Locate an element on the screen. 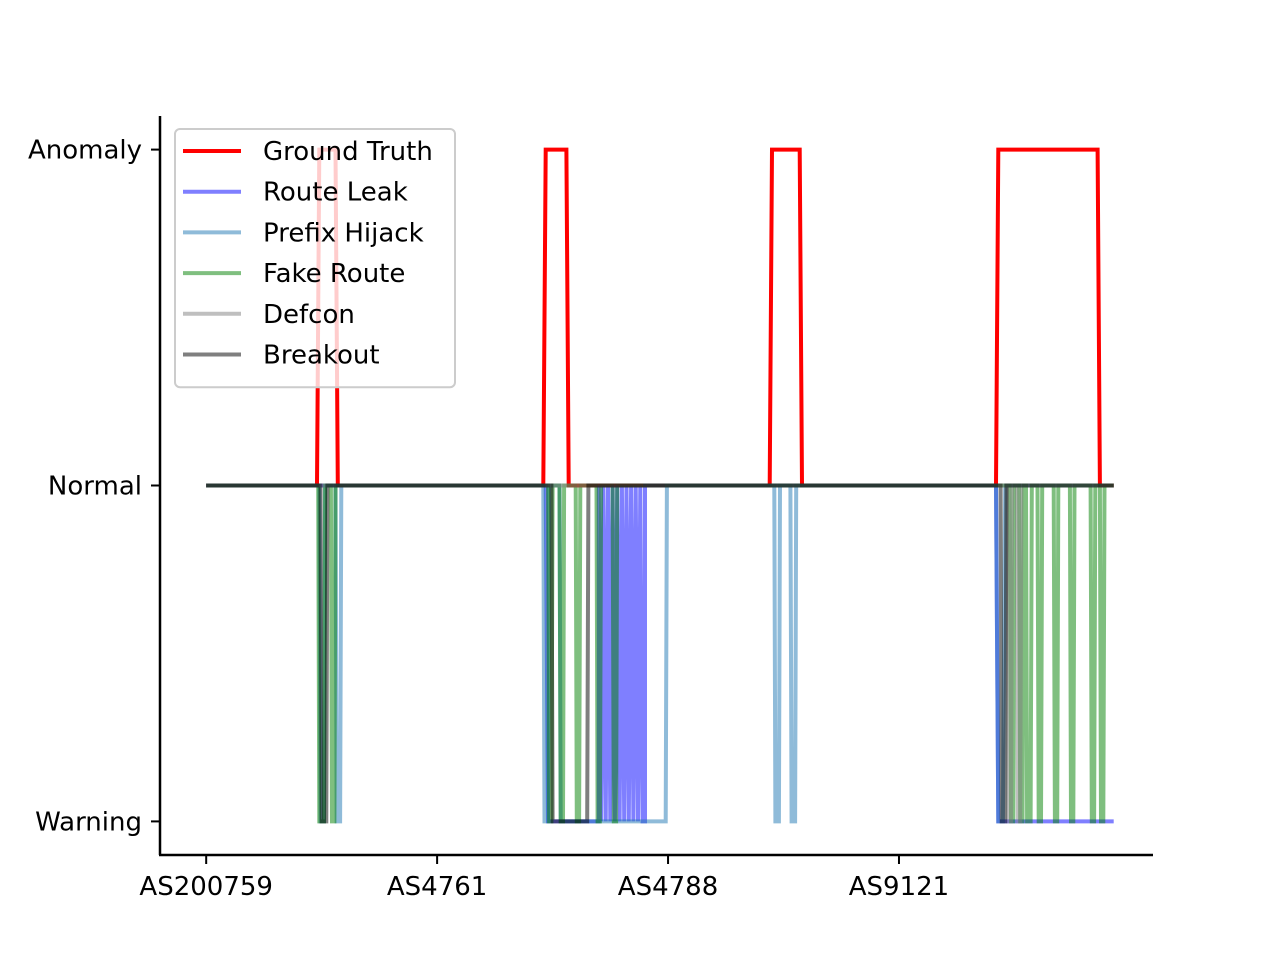  y-tick-label: Normal is located at coordinates (95, 487).